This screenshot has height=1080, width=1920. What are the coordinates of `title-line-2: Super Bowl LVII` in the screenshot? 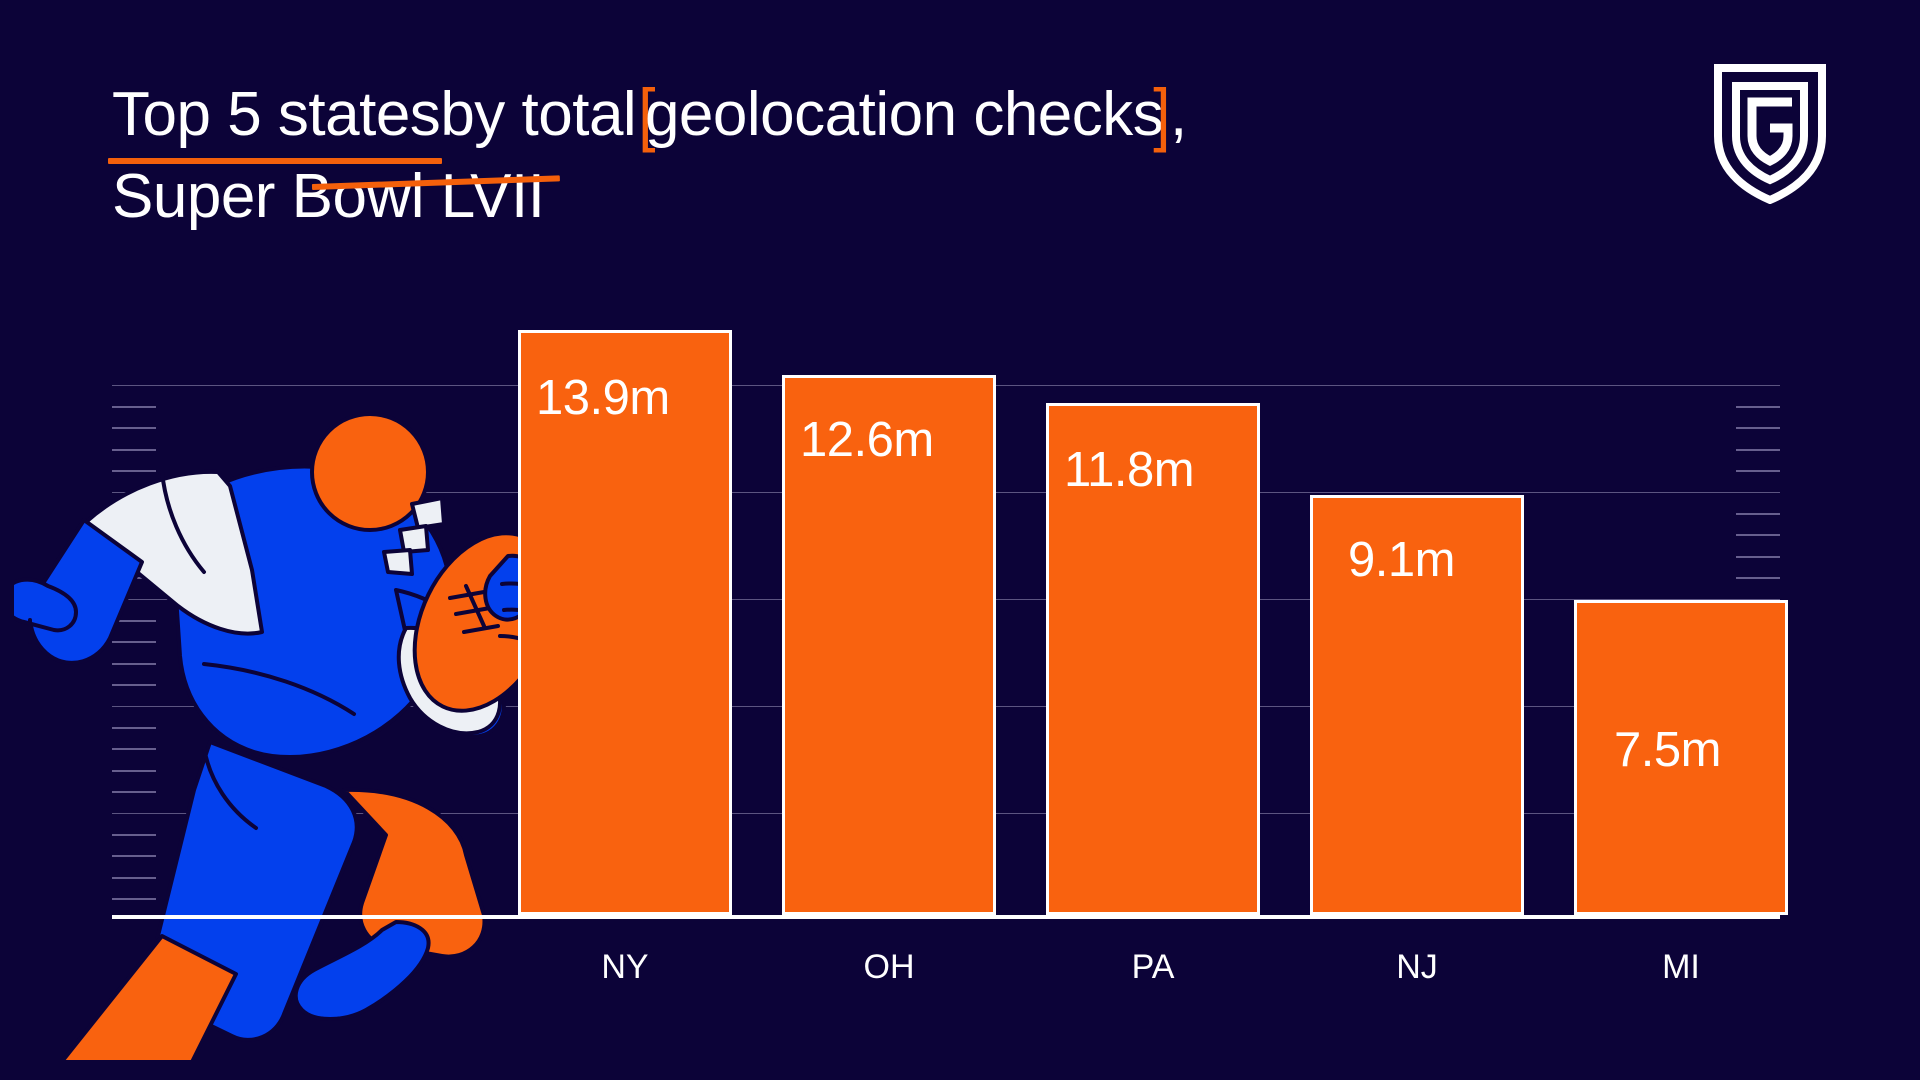 It's located at (912, 197).